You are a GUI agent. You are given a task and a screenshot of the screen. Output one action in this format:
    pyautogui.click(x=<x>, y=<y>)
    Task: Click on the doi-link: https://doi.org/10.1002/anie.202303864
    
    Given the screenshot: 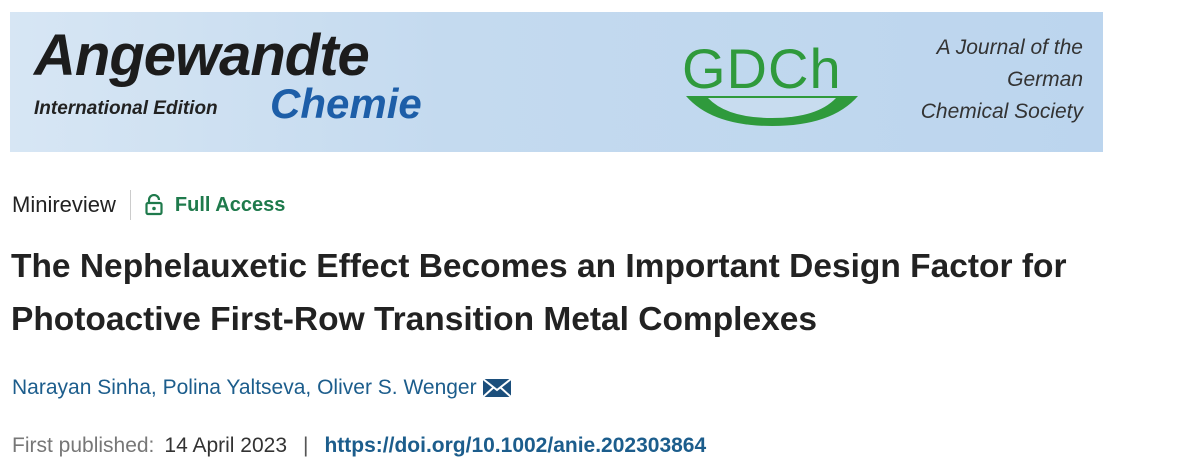 What is the action you would take?
    pyautogui.click(x=515, y=445)
    